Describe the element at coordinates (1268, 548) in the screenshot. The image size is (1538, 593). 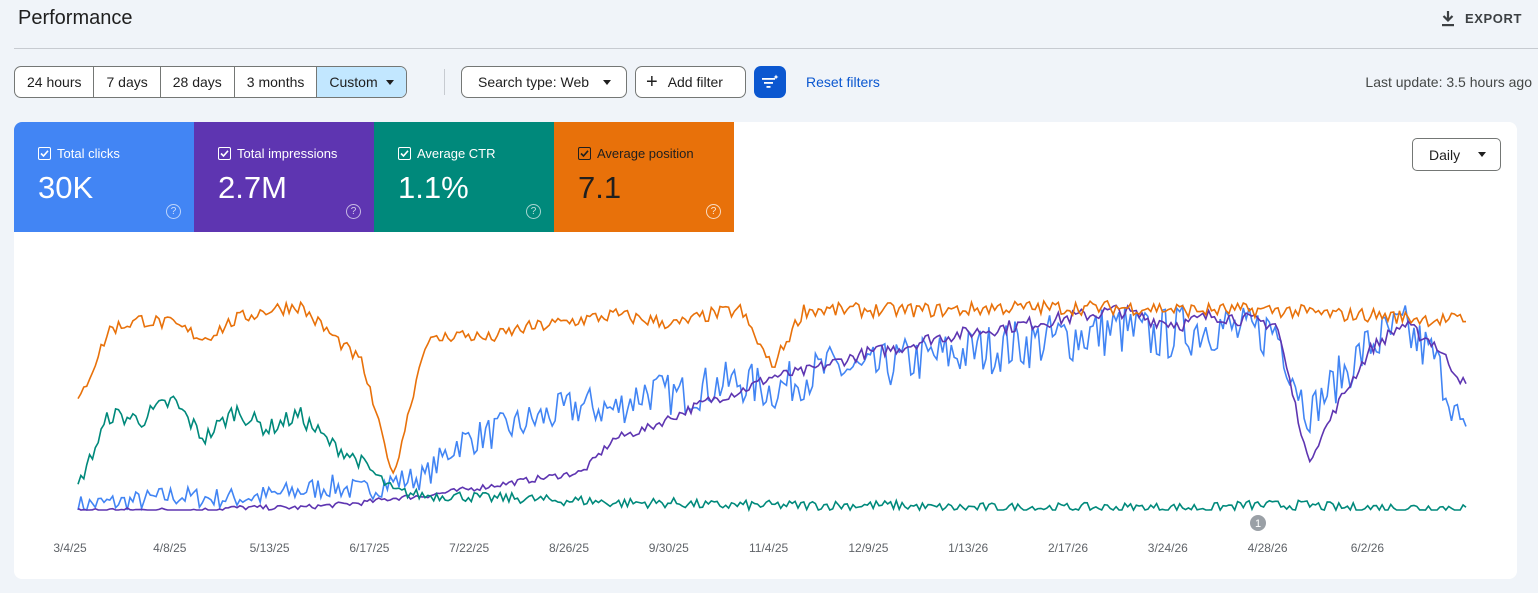
I see `x-tick-label: 4/28/26` at that location.